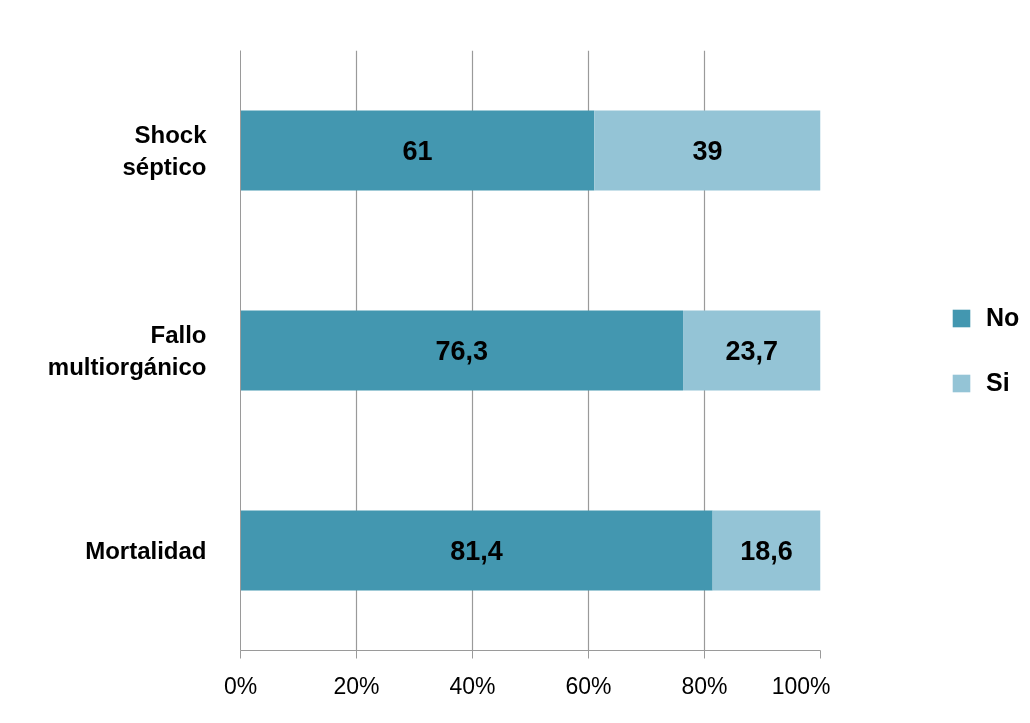 Image resolution: width=1030 pixels, height=723 pixels. Describe the element at coordinates (1003, 317) in the screenshot. I see `legend-label: No` at that location.